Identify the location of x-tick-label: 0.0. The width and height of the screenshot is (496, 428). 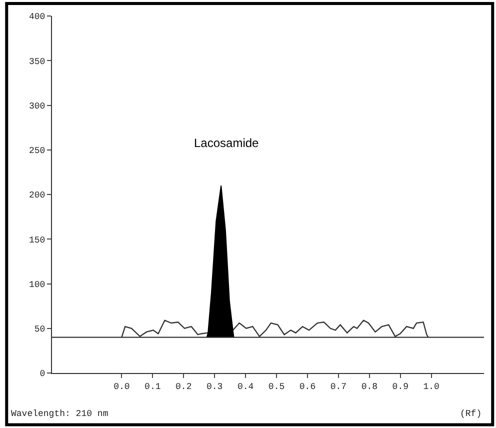
(122, 387).